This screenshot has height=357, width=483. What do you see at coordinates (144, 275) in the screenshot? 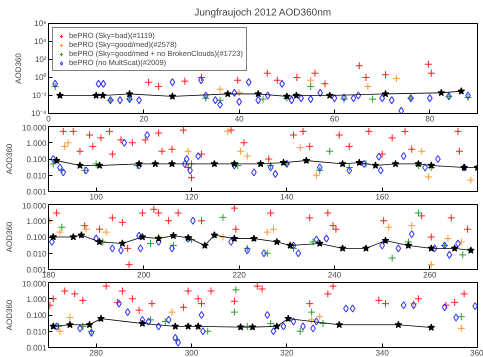
I see `x-tick-label: 200` at bounding box center [144, 275].